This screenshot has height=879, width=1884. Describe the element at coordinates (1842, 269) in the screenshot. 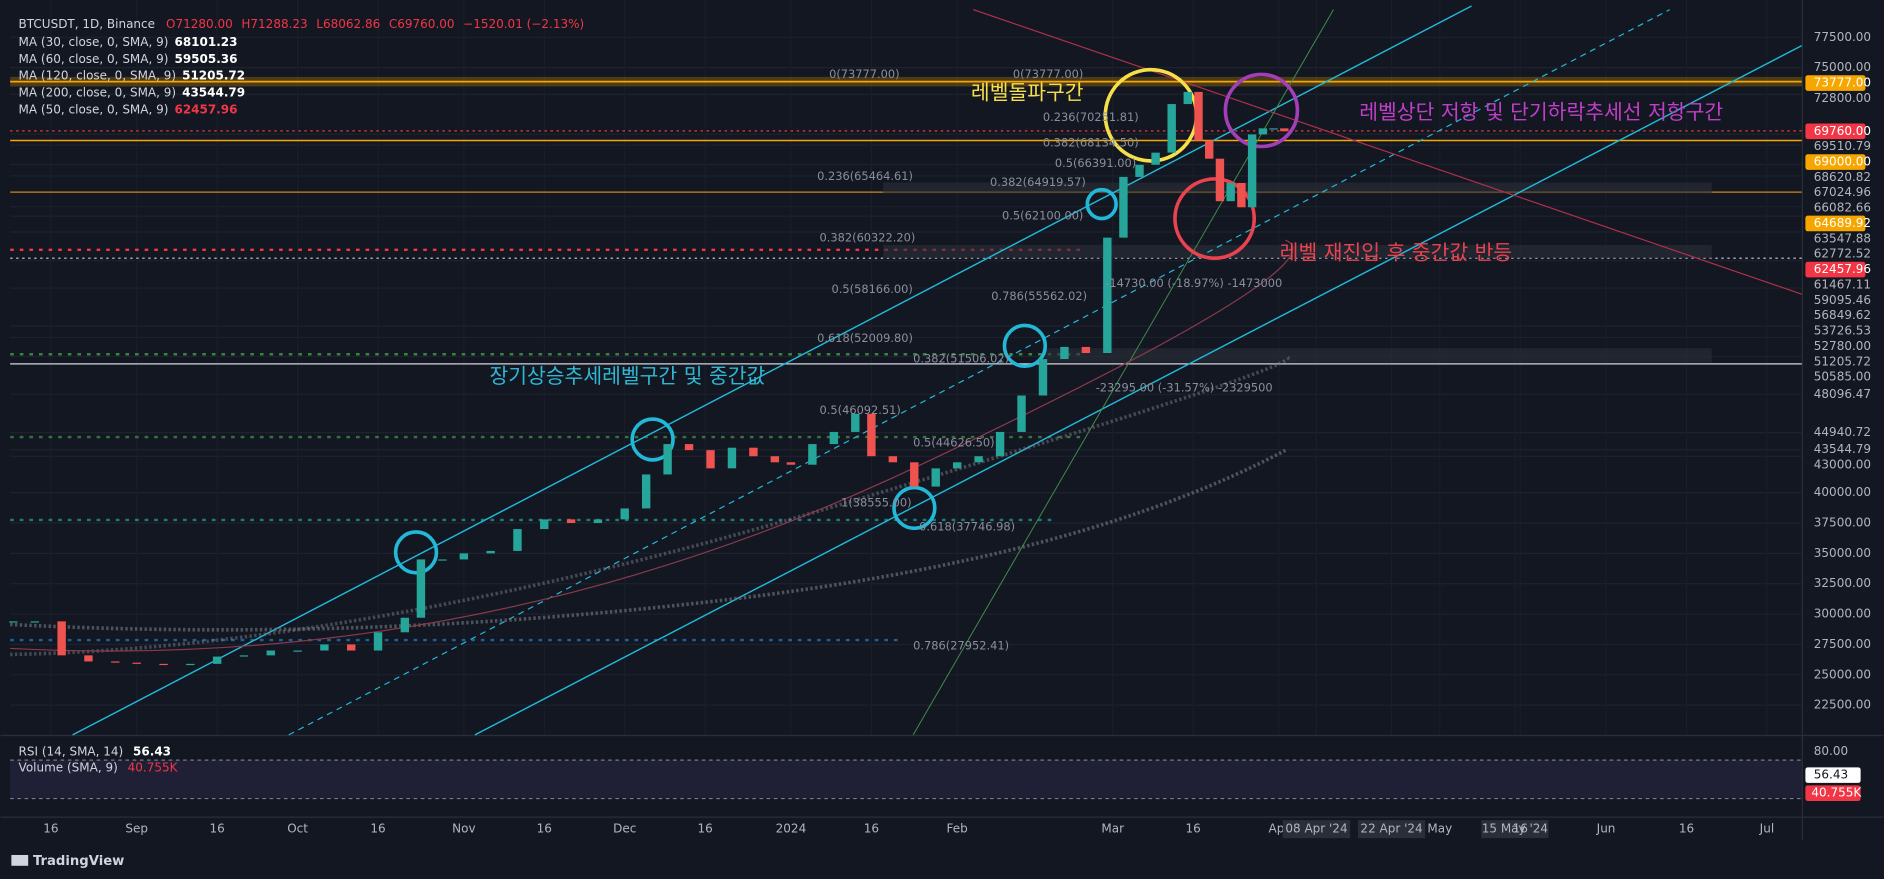

I see `y-tick-label: 62457.96` at that location.